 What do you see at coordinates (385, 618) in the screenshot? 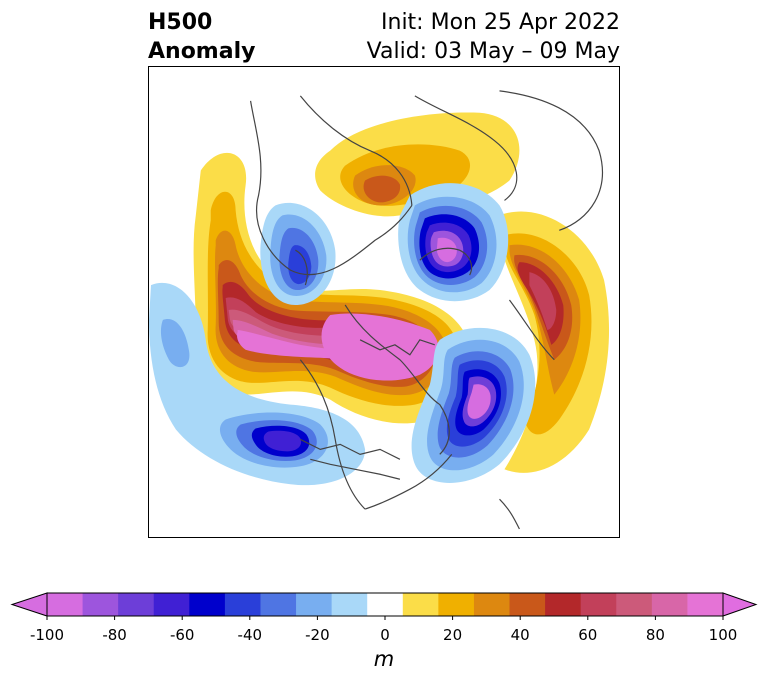
I see `colorbar-ticks` at bounding box center [385, 618].